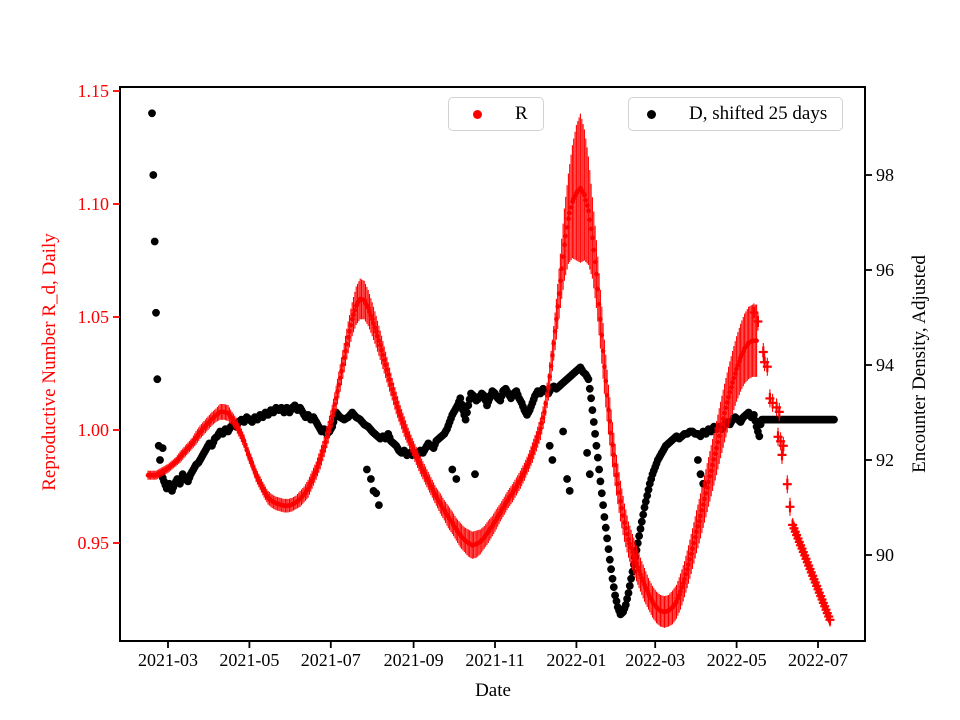 The width and height of the screenshot is (960, 720). I want to click on right-tick-label: 92, so click(885, 460).